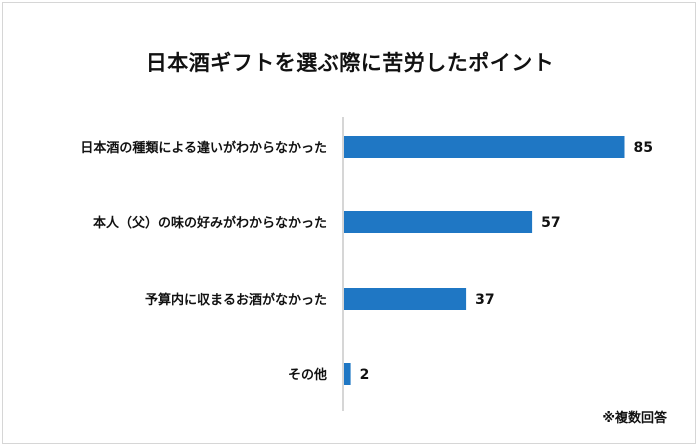 The image size is (700, 448). I want to click on category-label: 予算内に収まるお酒がなかった, so click(236, 300).